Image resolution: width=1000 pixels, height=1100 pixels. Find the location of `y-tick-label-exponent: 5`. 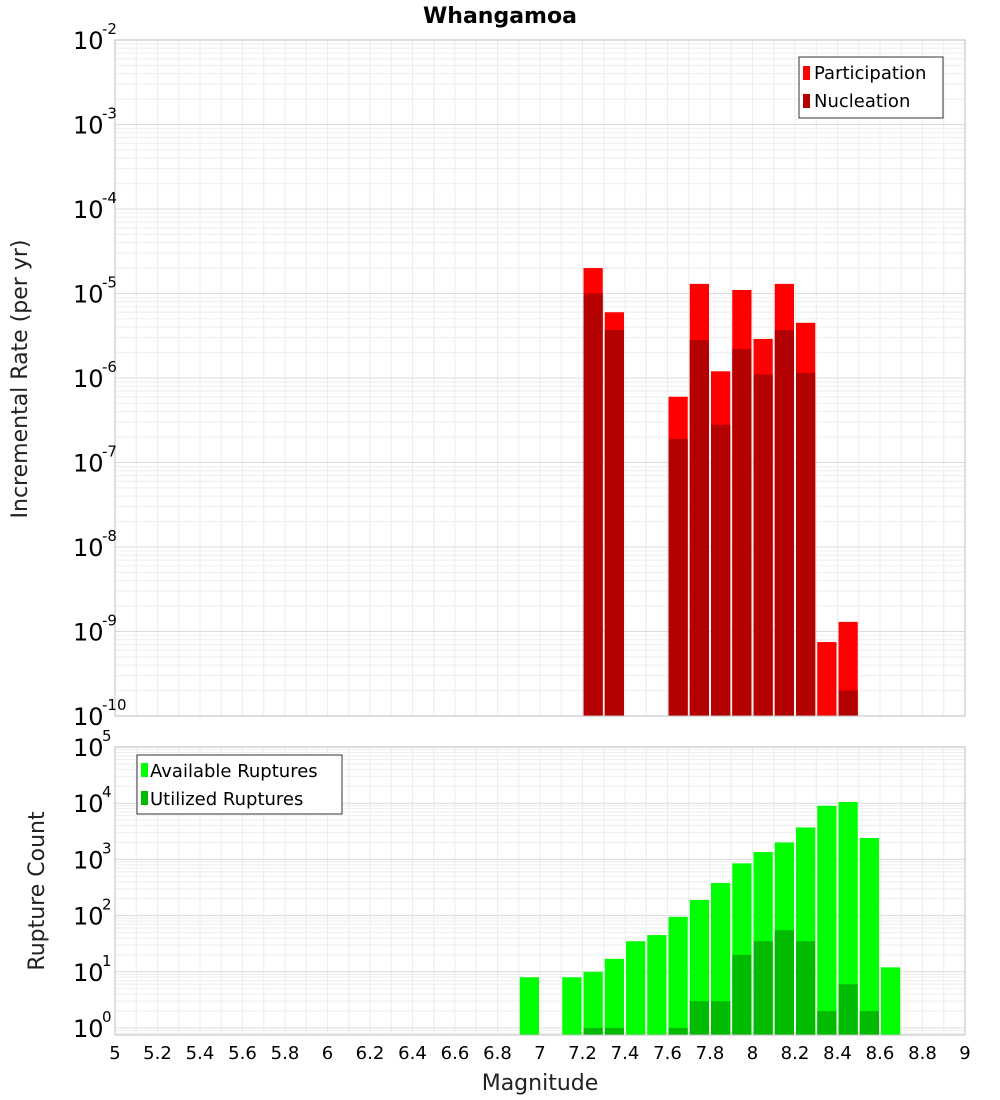

y-tick-label-exponent: 5 is located at coordinates (107, 736).